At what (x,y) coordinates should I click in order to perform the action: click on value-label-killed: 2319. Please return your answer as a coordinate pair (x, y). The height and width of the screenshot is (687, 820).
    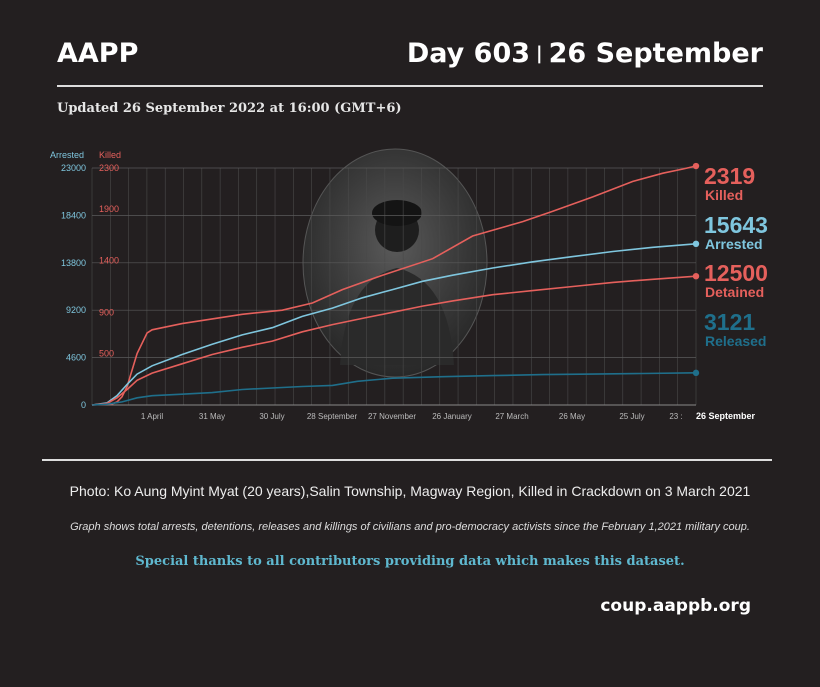
    Looking at the image, I should click on (729, 176).